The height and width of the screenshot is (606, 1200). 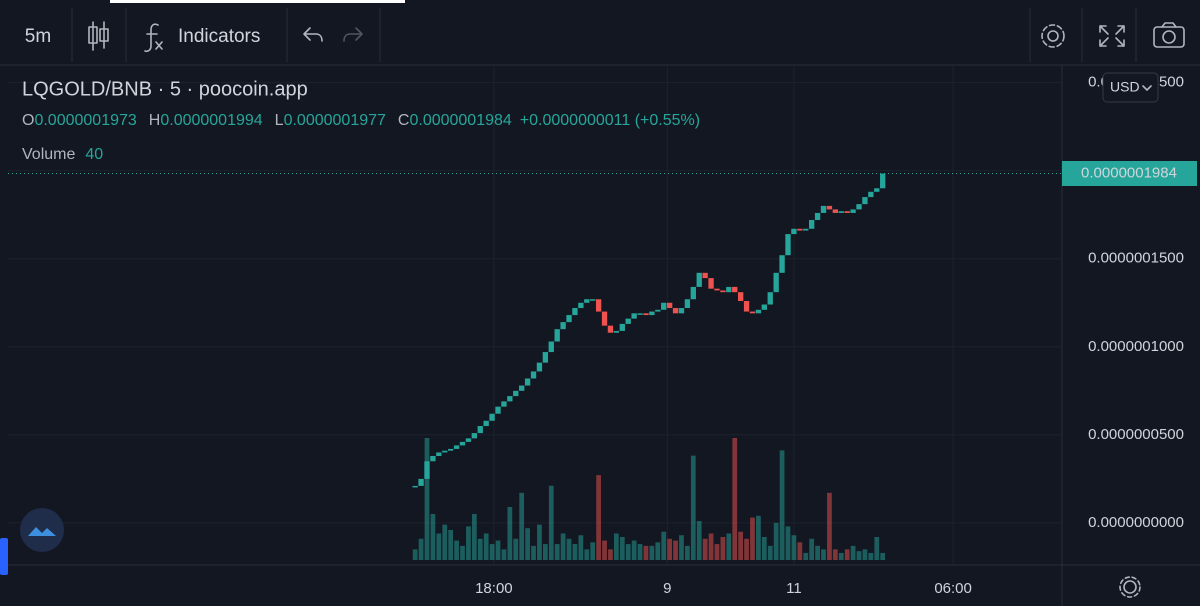 I want to click on fullscreen-button, so click(x=1112, y=36).